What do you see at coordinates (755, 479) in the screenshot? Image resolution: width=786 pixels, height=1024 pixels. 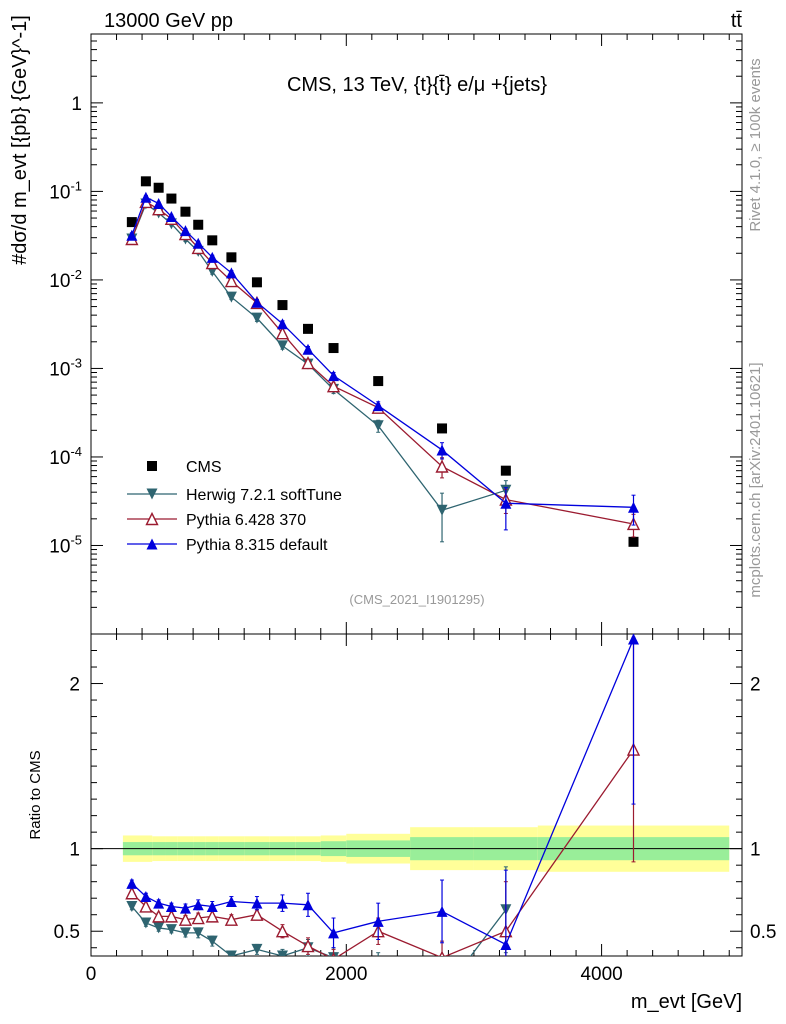 I see `mcplots-label: mcplots.cern.ch [arXiv:2401.10621]` at bounding box center [755, 479].